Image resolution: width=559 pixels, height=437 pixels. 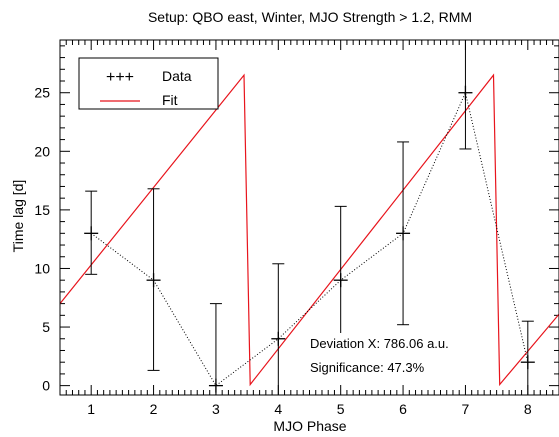 What do you see at coordinates (46, 386) in the screenshot?
I see `y-tick-label: 0` at bounding box center [46, 386].